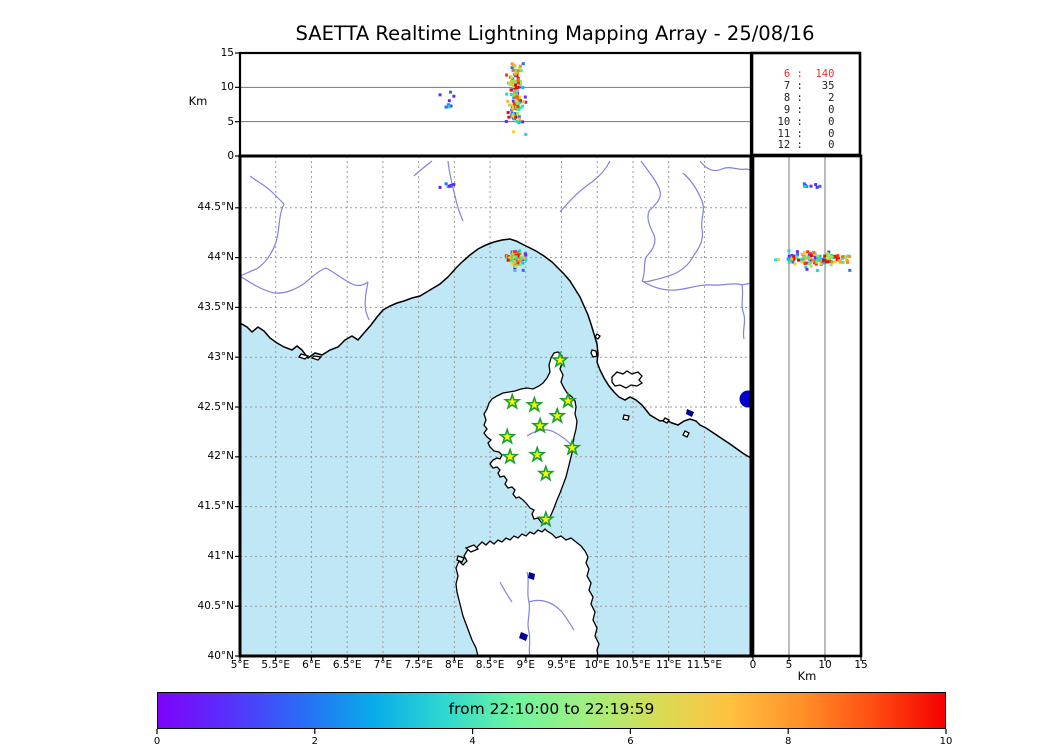  Describe the element at coordinates (215, 605) in the screenshot. I see `map-lat-tick-label: 40.5°N` at that location.